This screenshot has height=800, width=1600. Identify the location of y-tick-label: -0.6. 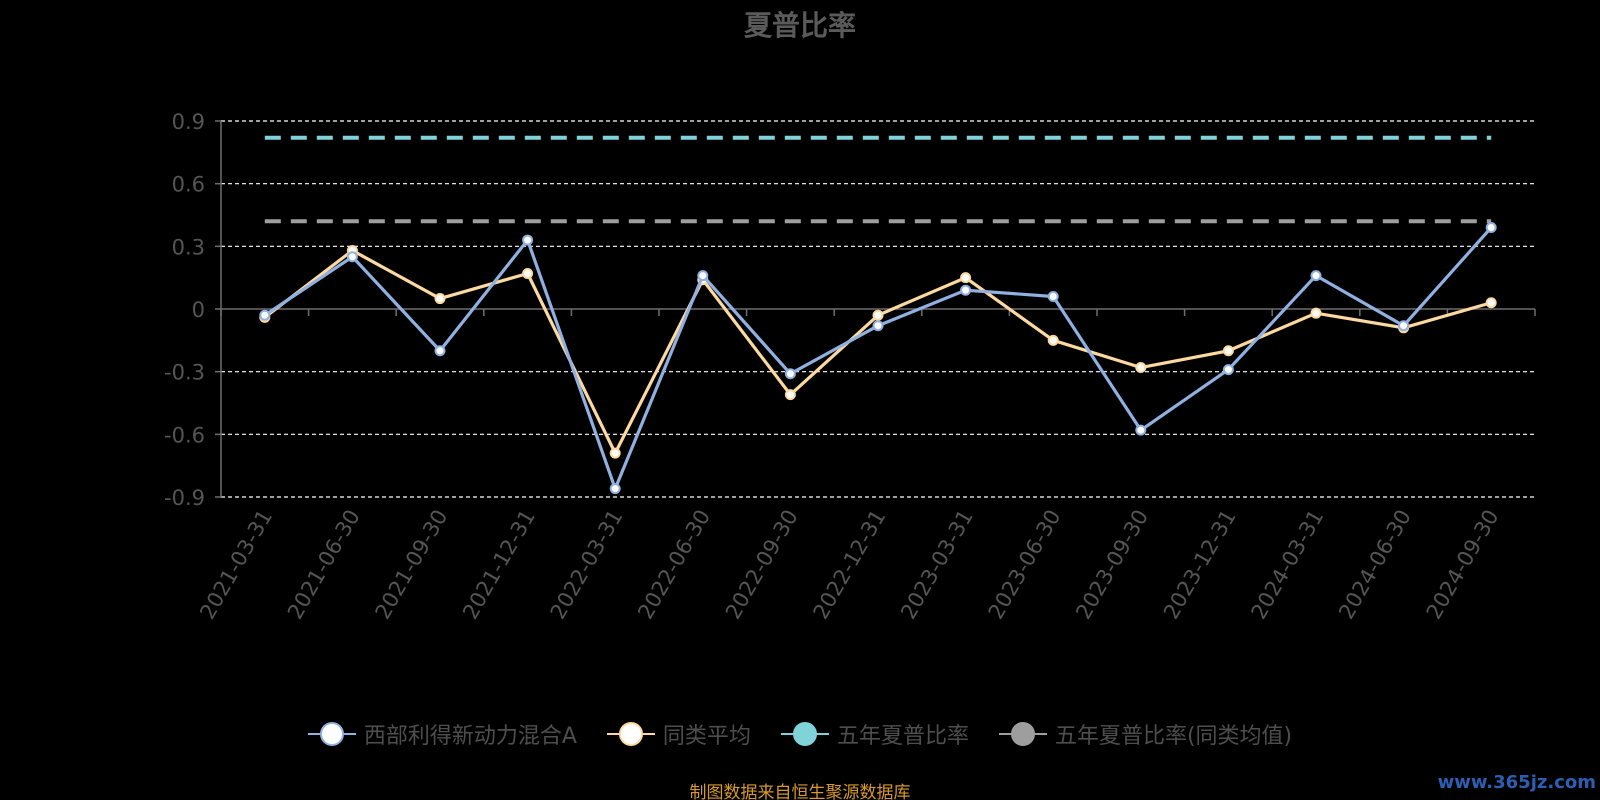
(184, 435).